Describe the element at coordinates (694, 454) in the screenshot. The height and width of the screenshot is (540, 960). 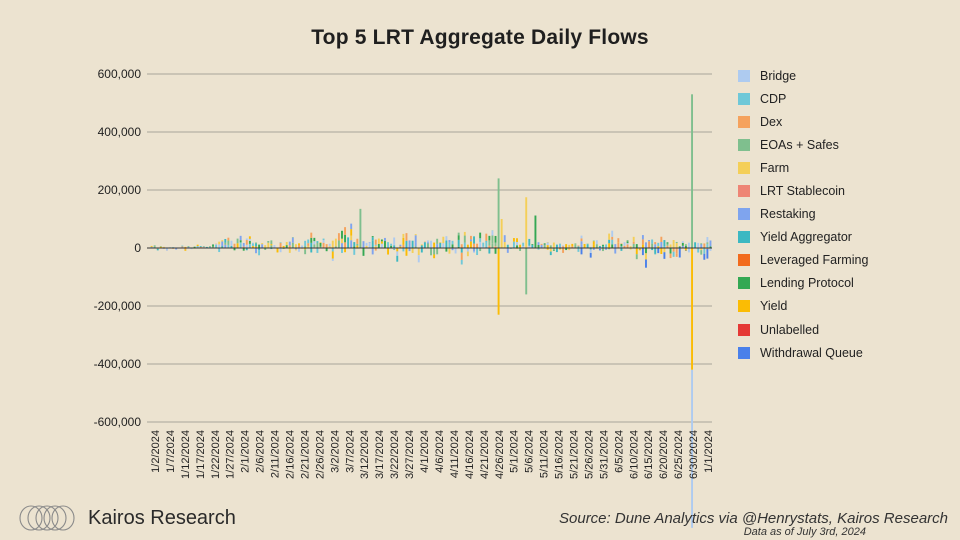
I see `x-tick-label: 6/30/2024` at that location.